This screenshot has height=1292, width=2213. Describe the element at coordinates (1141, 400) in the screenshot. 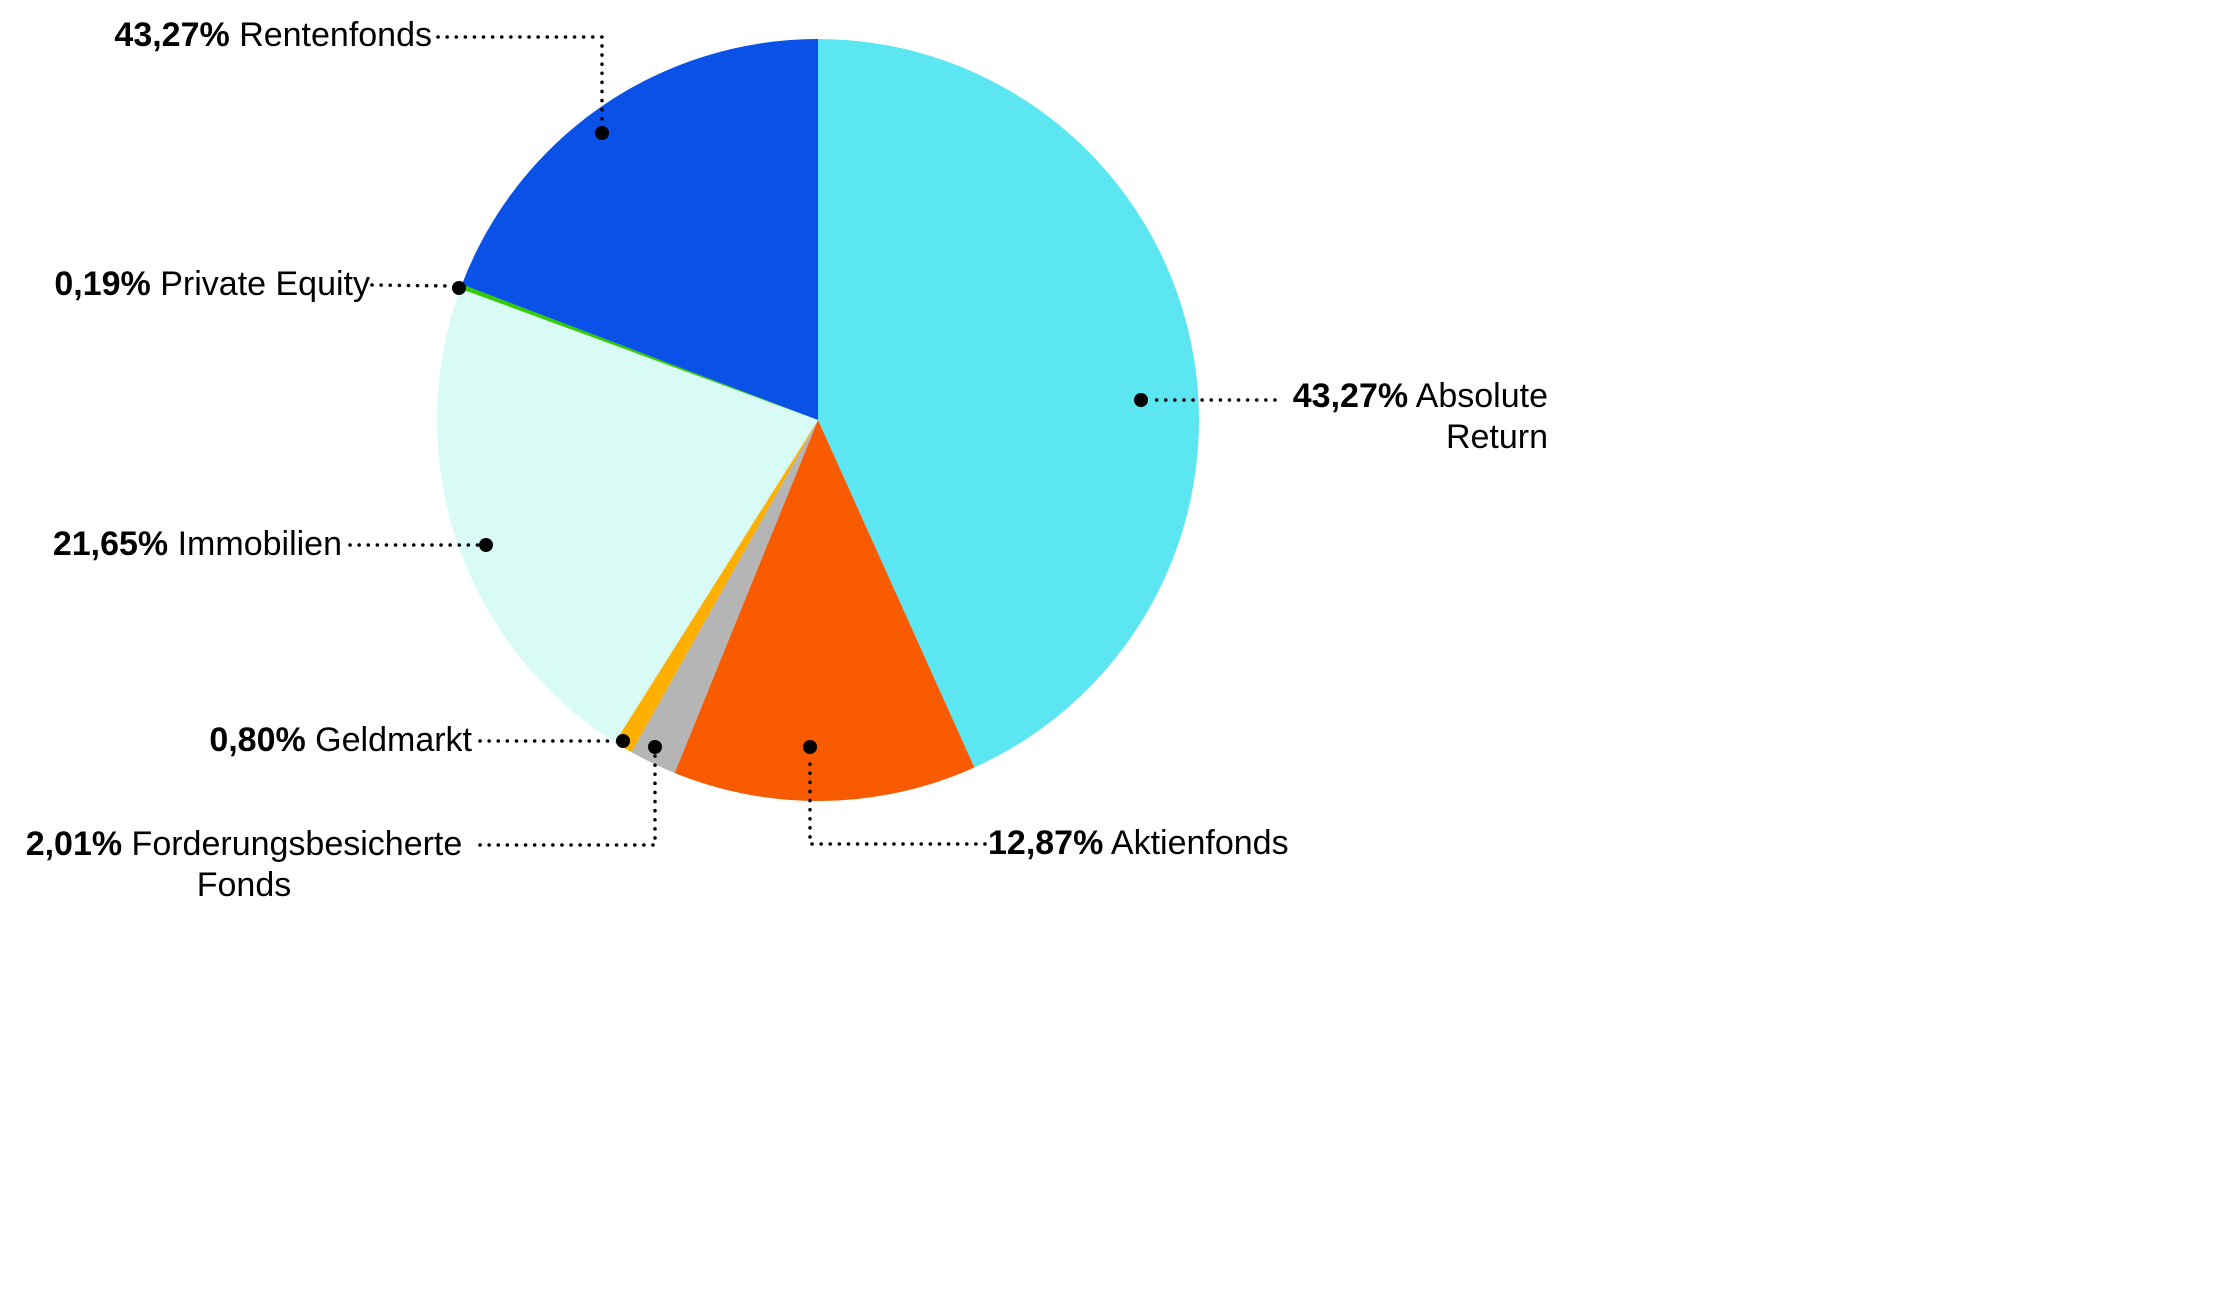

I see `leader-dot-absolute-return` at that location.